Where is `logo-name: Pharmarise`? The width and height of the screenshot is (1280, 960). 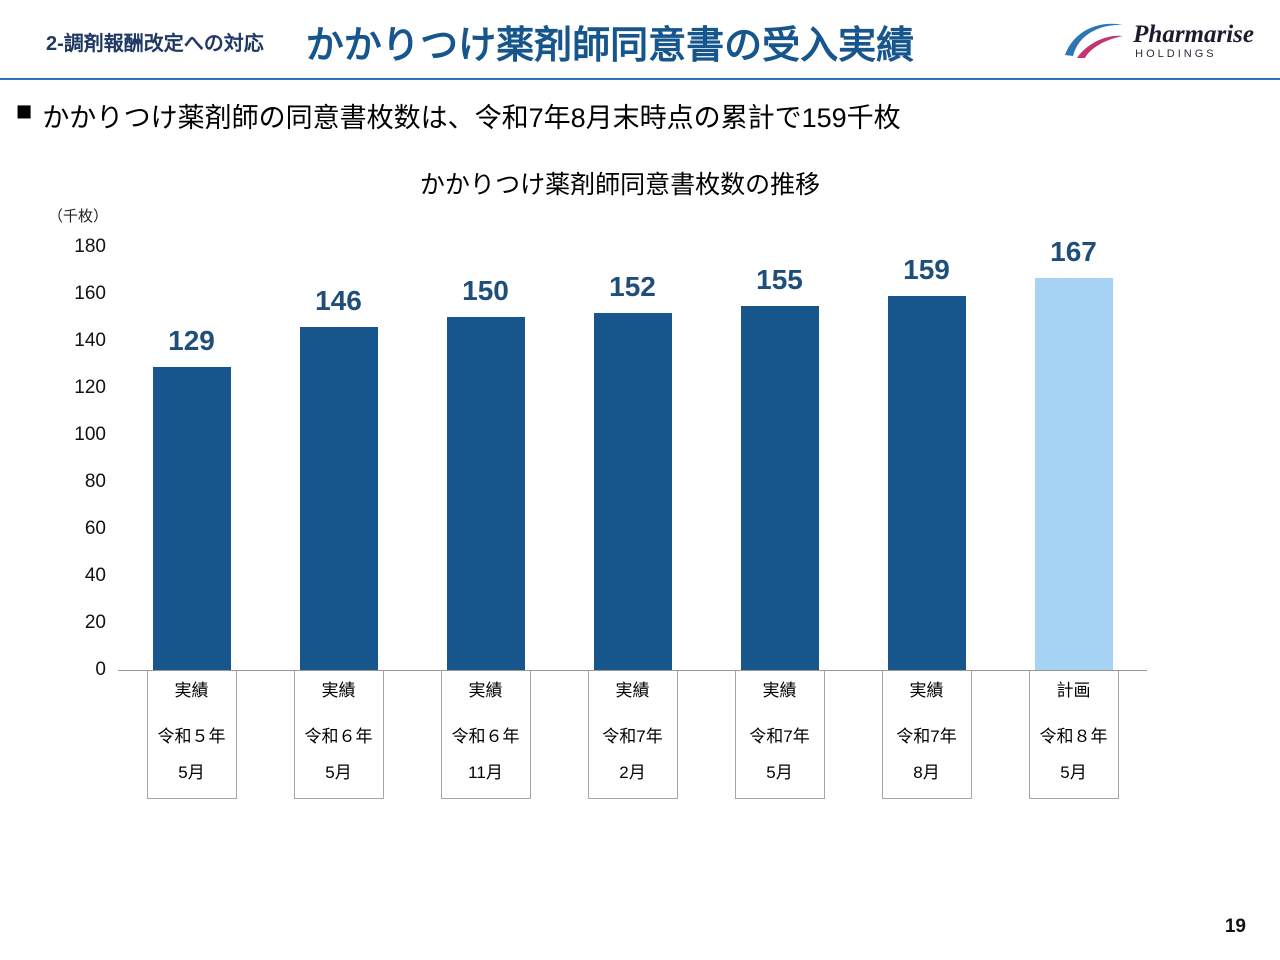 logo-name: Pharmarise is located at coordinates (1193, 34).